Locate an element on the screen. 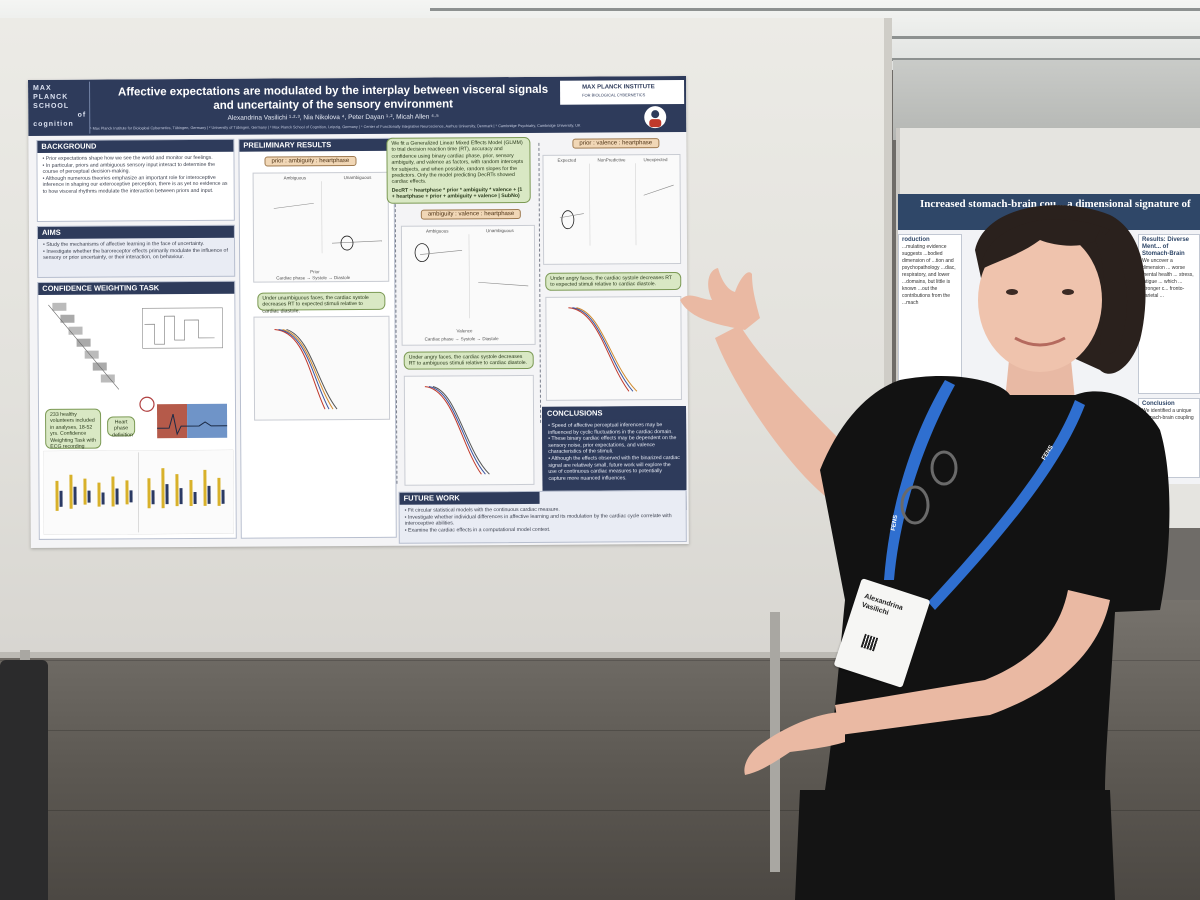 The image size is (1200, 900). result-tag: ambiguity : valence : heartphase is located at coordinates (471, 214).